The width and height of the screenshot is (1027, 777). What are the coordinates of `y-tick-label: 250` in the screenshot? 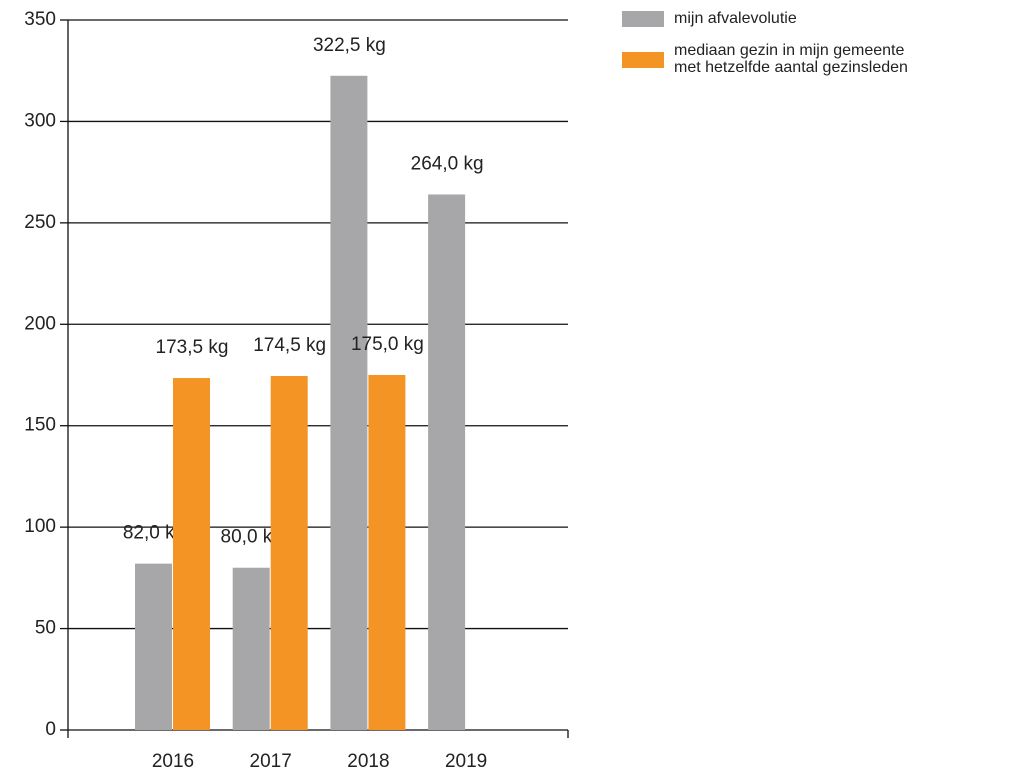 It's located at (40, 222).